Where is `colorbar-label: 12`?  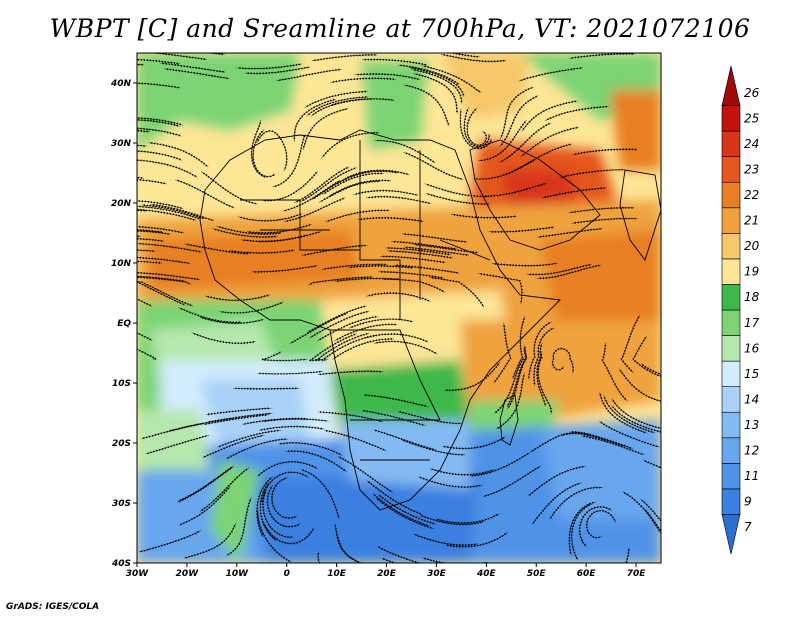 colorbar-label: 12 is located at coordinates (751, 451).